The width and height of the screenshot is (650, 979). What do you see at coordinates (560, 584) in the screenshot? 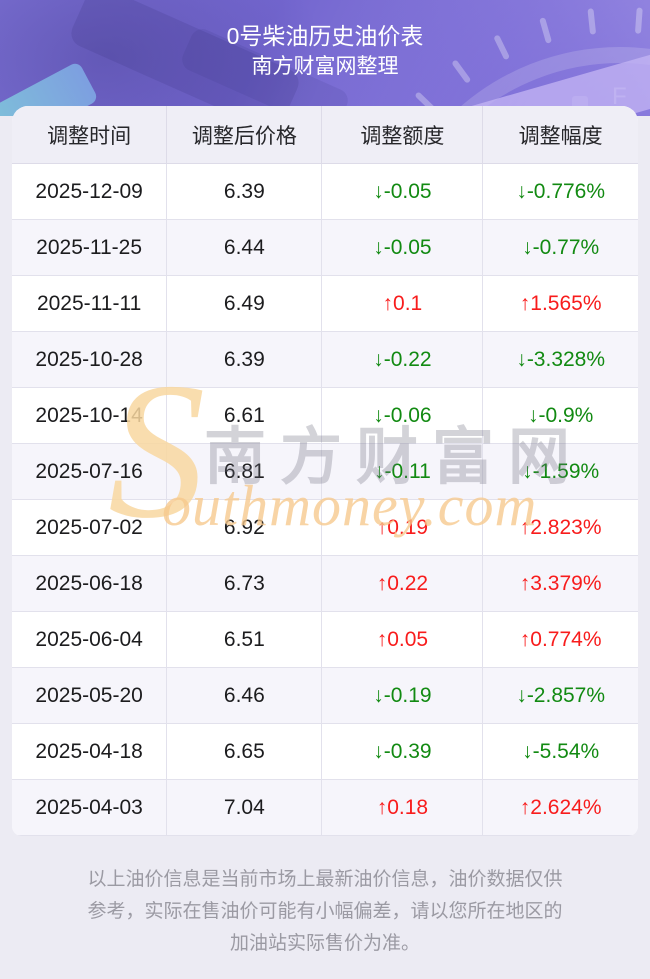
I see `cell-pct: ↑3.379%` at bounding box center [560, 584].